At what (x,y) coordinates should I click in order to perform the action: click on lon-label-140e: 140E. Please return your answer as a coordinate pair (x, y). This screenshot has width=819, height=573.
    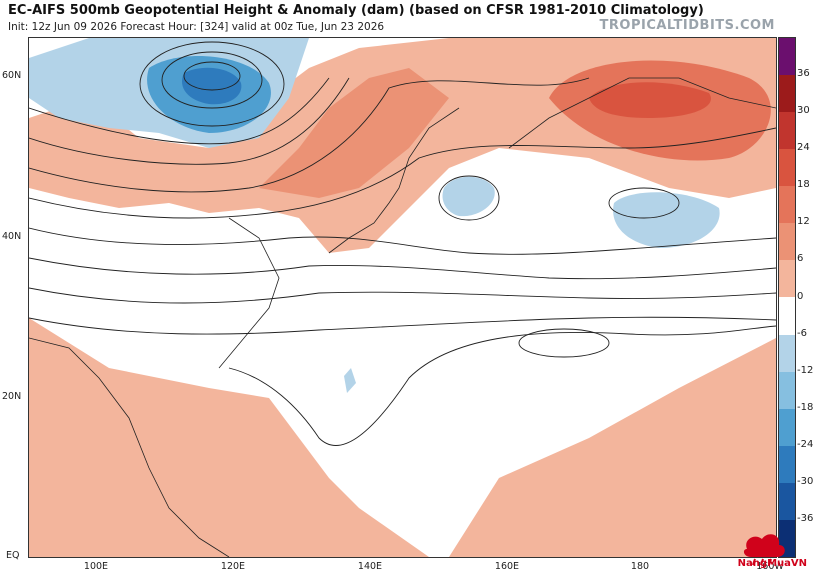
    Looking at the image, I should click on (370, 566).